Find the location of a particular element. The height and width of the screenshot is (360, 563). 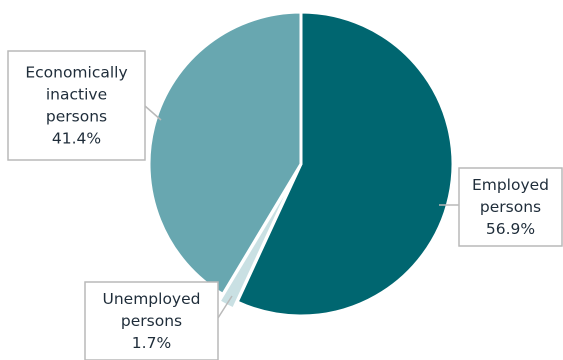

callout-category-label: Employed is located at coordinates (510, 185).